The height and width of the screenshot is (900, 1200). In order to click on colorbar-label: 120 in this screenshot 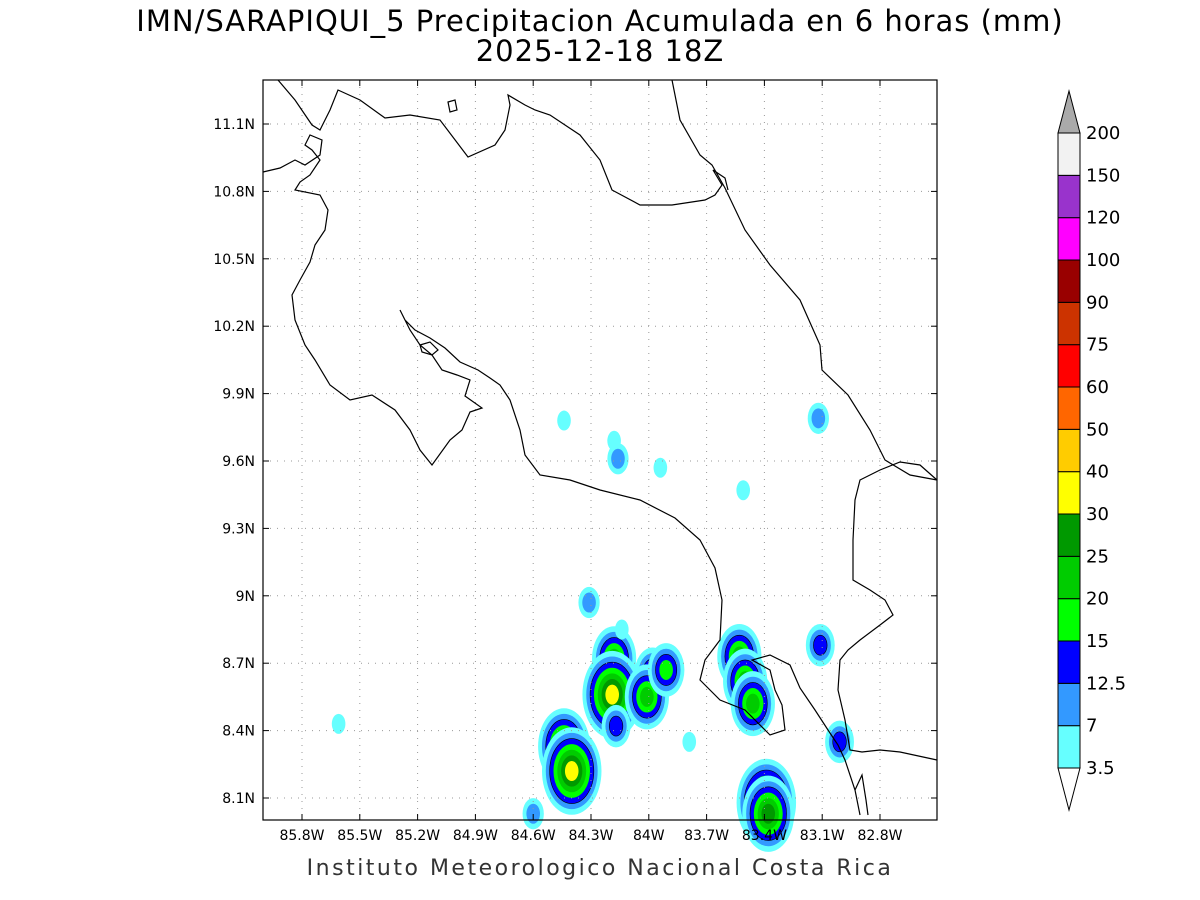, I will do `click(1103, 218)`.